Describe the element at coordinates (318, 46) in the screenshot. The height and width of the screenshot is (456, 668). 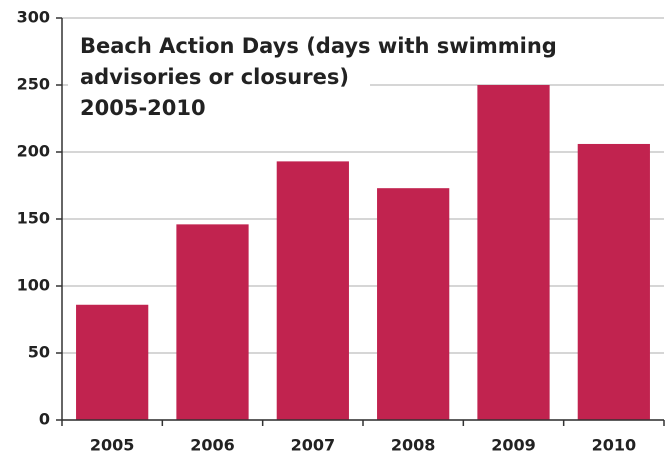
I see `chart-title: Beach Action Days (days with swimming` at that location.